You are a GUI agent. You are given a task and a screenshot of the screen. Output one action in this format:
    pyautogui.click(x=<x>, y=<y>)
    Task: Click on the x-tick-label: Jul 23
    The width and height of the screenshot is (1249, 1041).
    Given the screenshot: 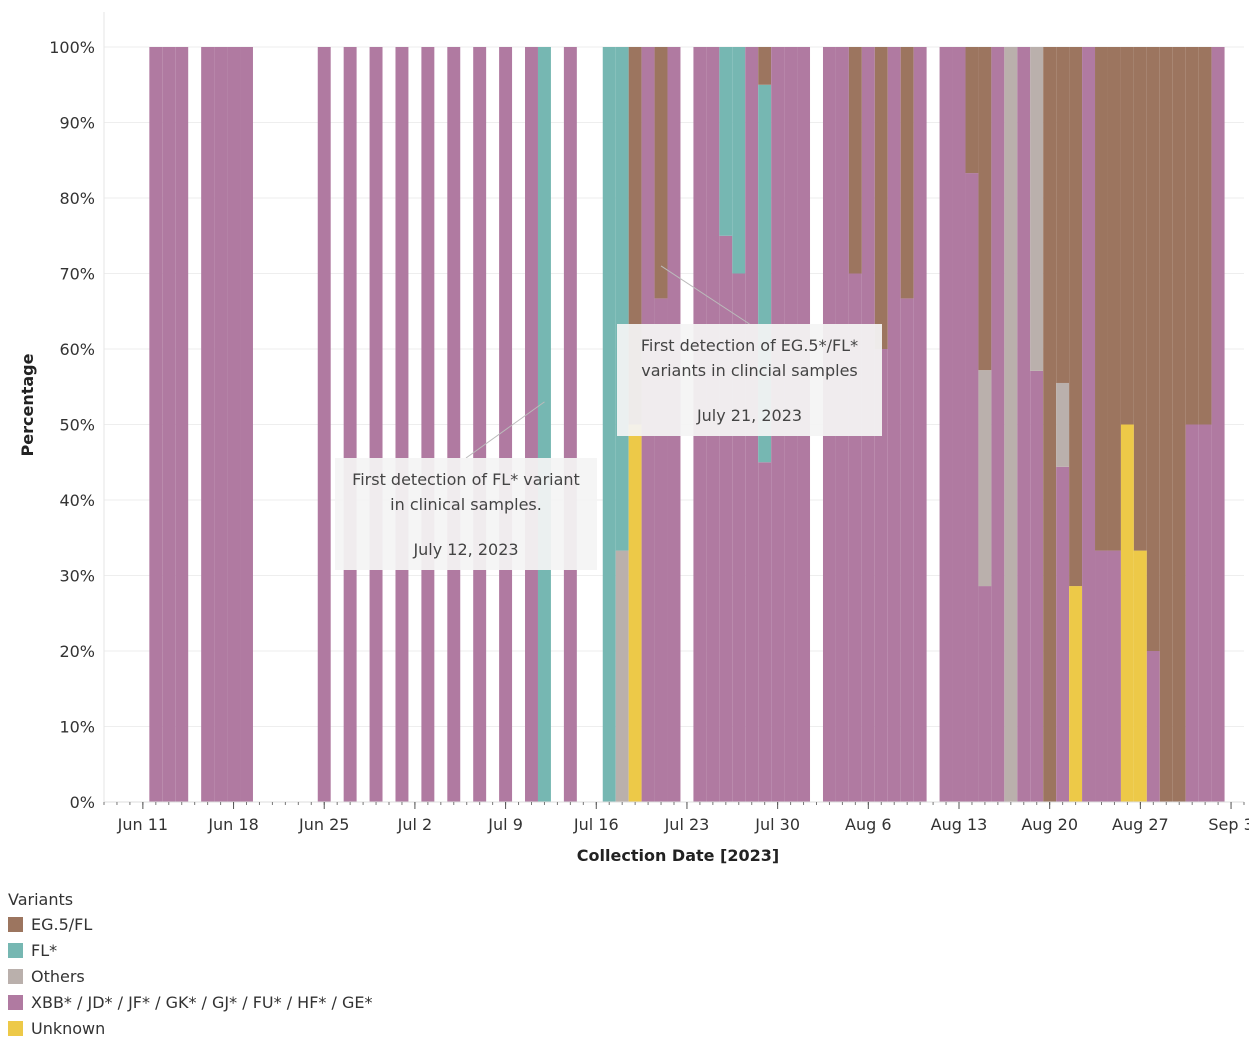 What is the action you would take?
    pyautogui.click(x=687, y=824)
    